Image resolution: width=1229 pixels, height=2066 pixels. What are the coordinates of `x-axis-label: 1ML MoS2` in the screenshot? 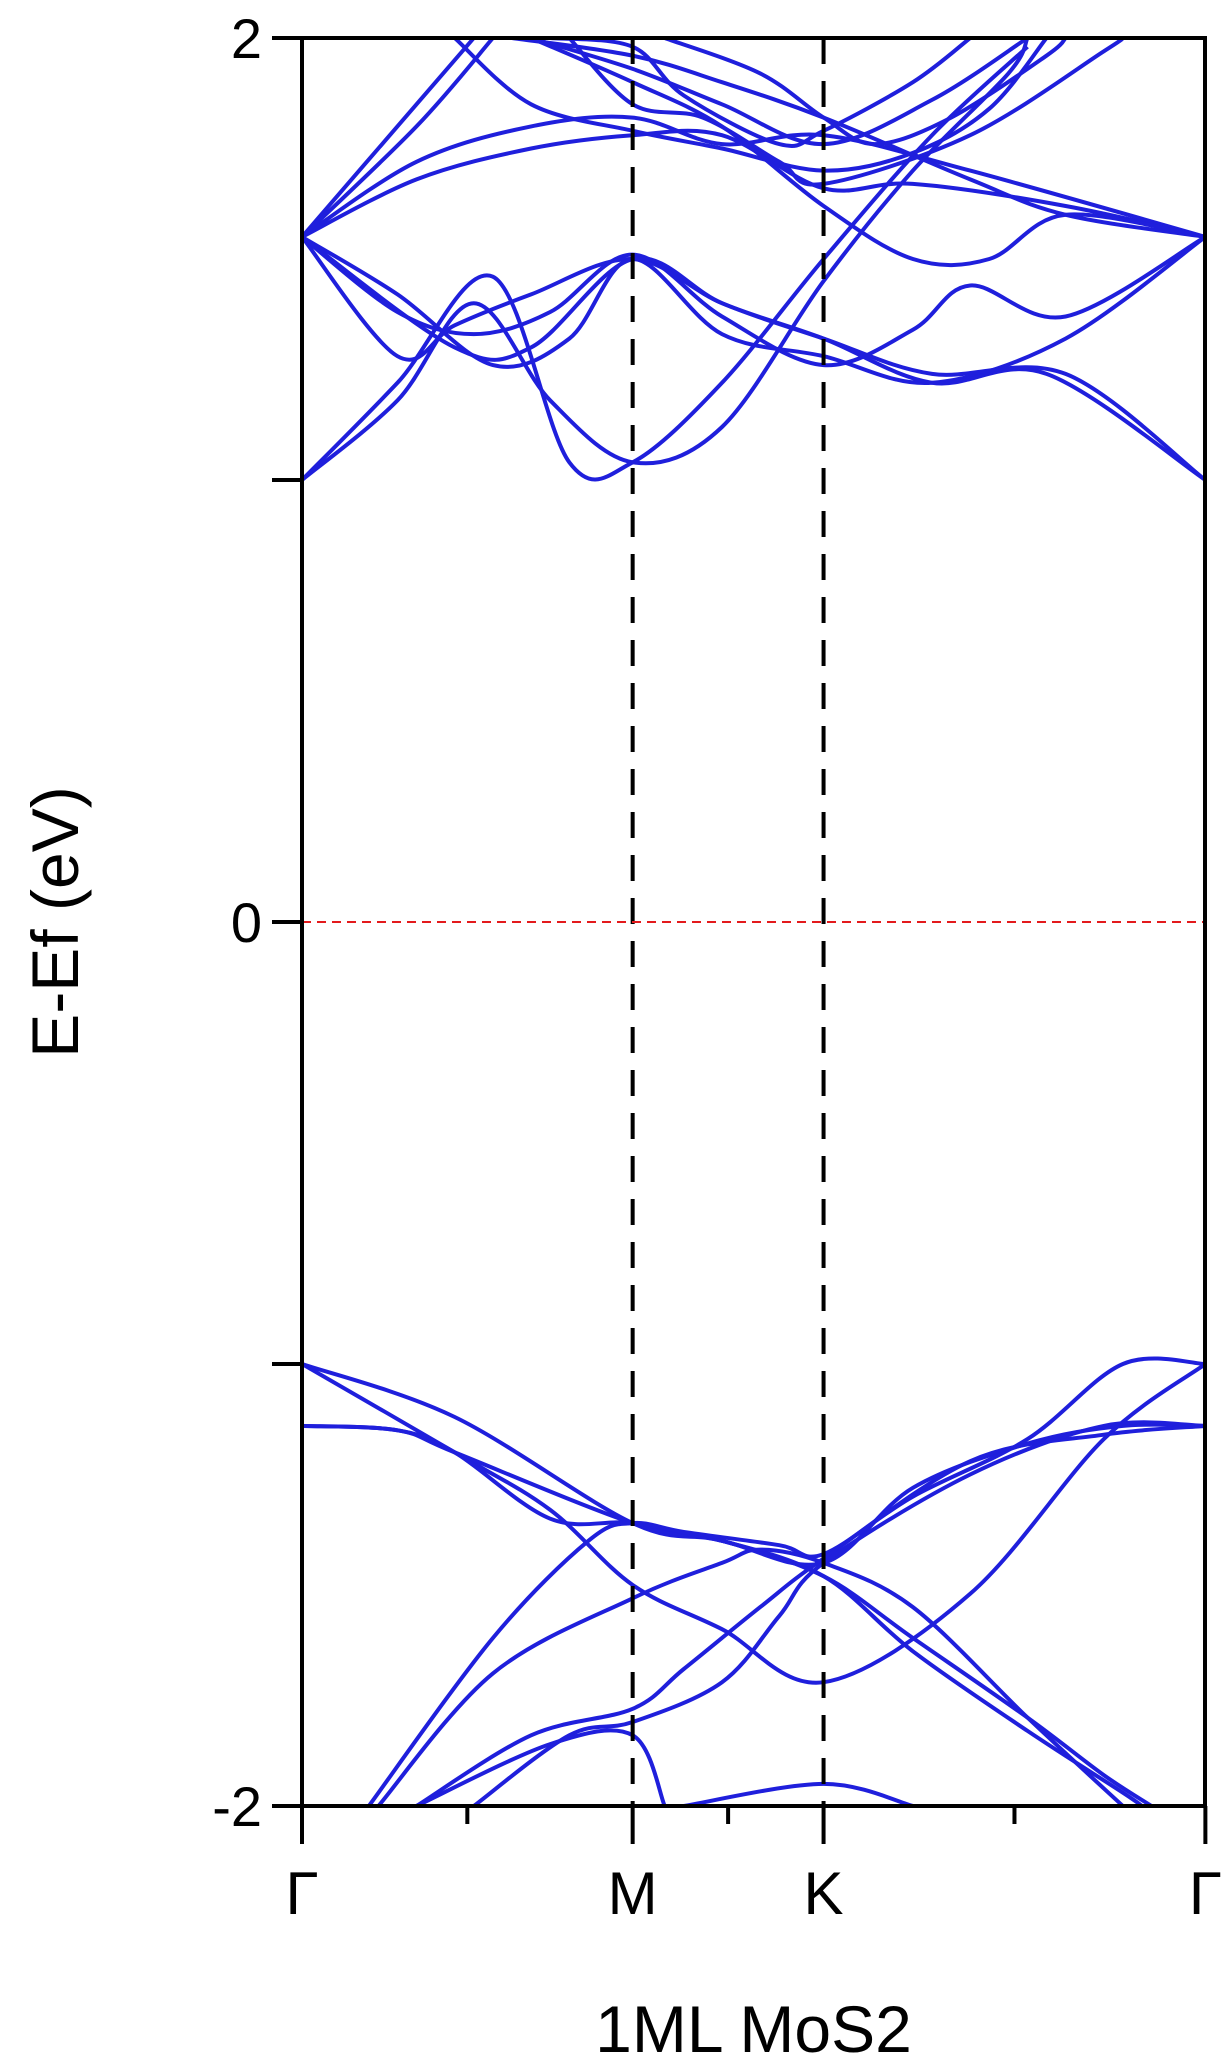 It's located at (753, 2029).